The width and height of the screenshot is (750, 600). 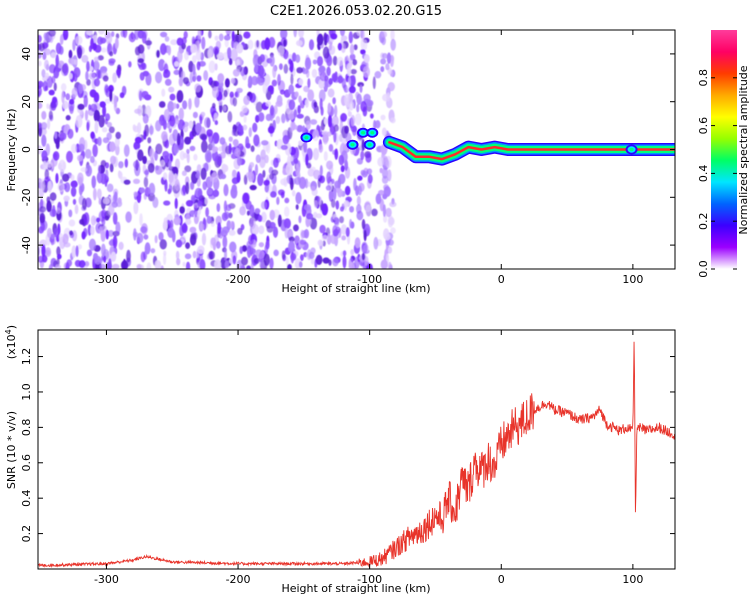 What do you see at coordinates (238, 579) in the screenshot?
I see `snr-x-tick-label-1: -200` at bounding box center [238, 579].